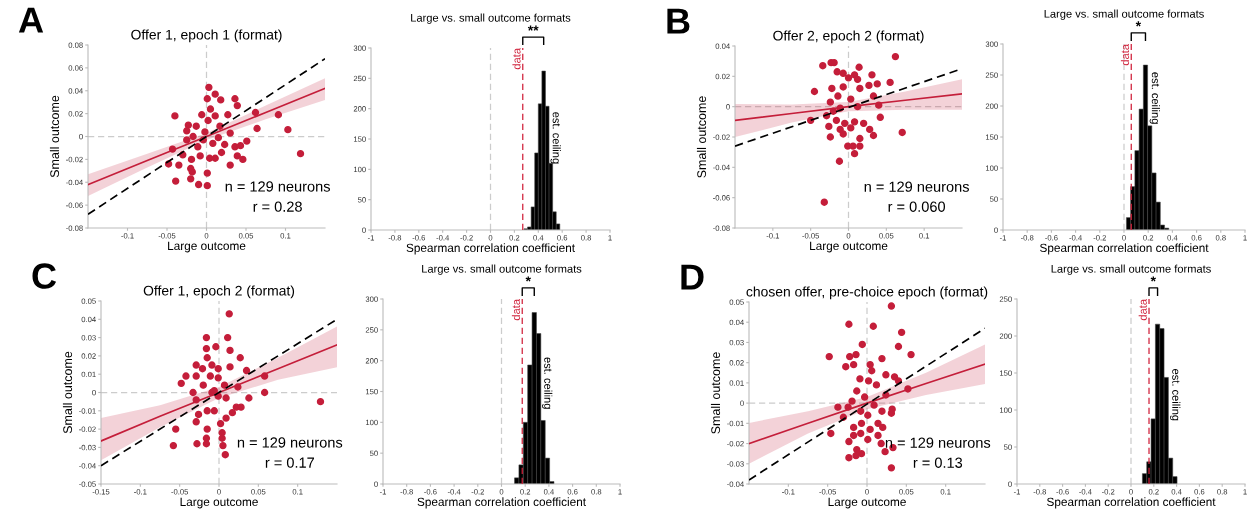 The width and height of the screenshot is (1257, 516). I want to click on text: B, so click(678, 21).